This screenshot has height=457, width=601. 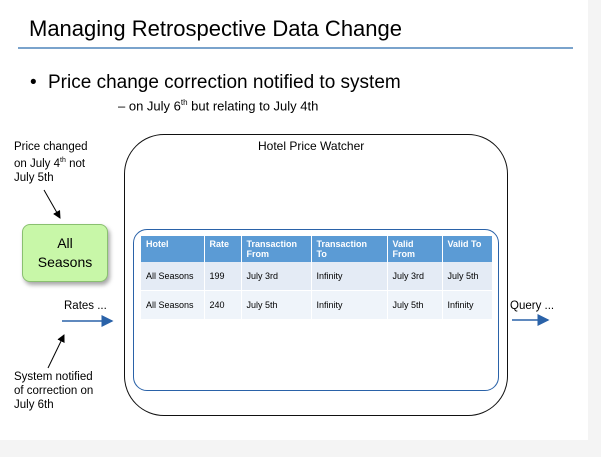 What do you see at coordinates (253, 106) in the screenshot?
I see `sub-bullet-suffix: but relating to July 4th` at bounding box center [253, 106].